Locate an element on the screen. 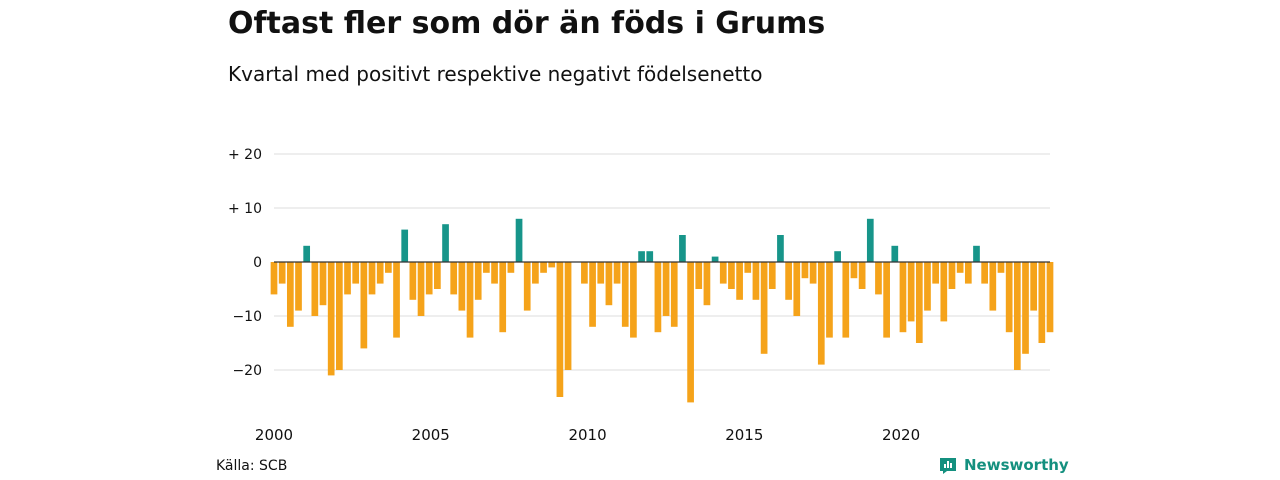 The image size is (1280, 480). bar-negative: 2015 Q4: -7 is located at coordinates (788, 281).